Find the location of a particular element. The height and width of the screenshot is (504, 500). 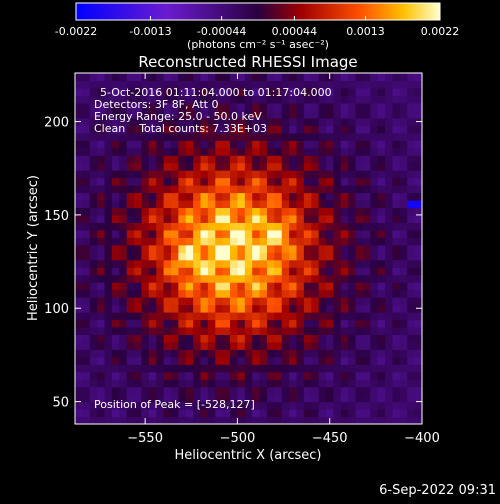

colorbar-tick-label: -0.0013 is located at coordinates (150, 31).